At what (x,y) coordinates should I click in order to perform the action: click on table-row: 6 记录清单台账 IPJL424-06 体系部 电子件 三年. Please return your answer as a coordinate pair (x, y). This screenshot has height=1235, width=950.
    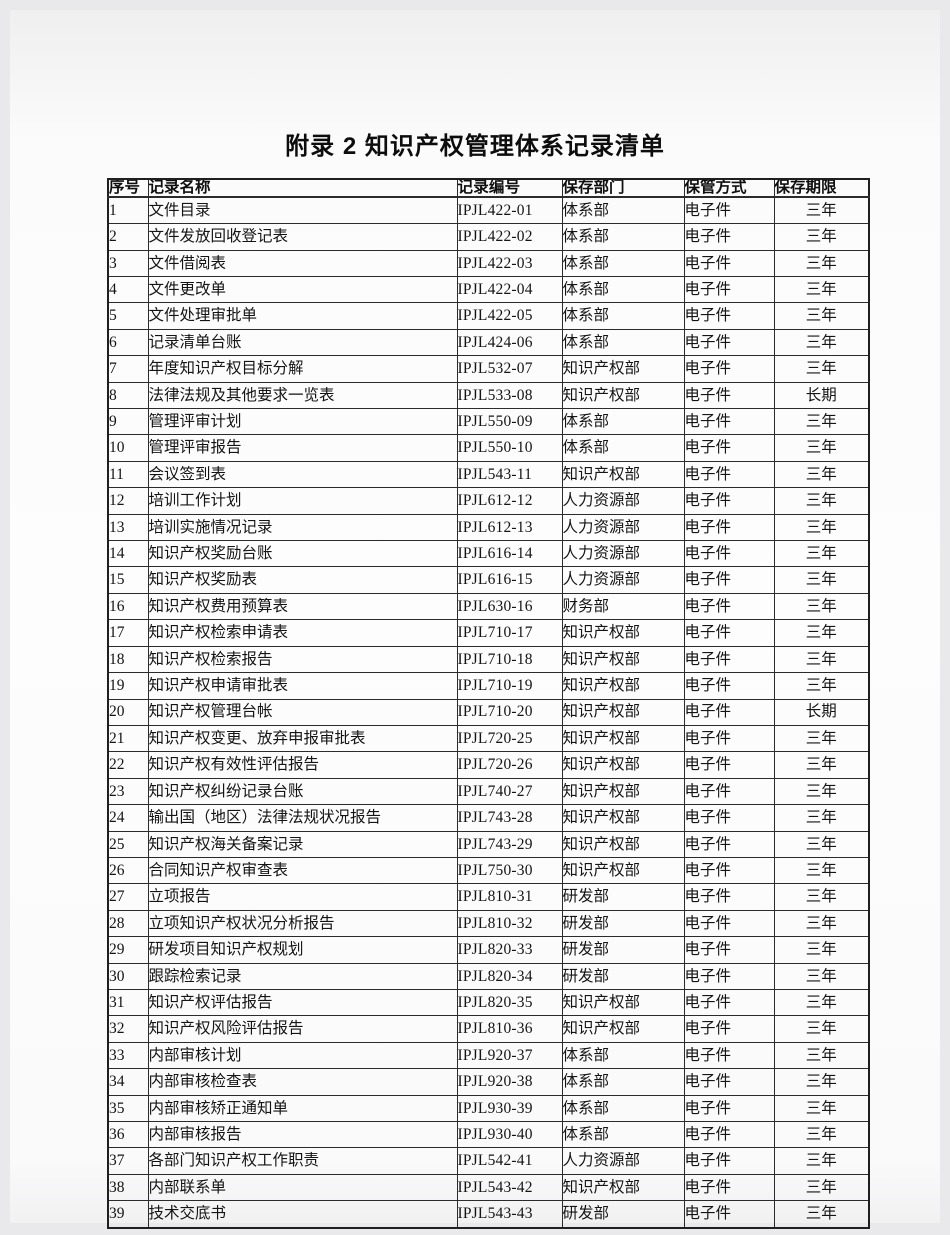
    Looking at the image, I should click on (488, 342).